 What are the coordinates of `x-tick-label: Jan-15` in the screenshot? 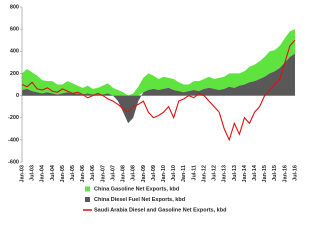 It's located at (265, 173).